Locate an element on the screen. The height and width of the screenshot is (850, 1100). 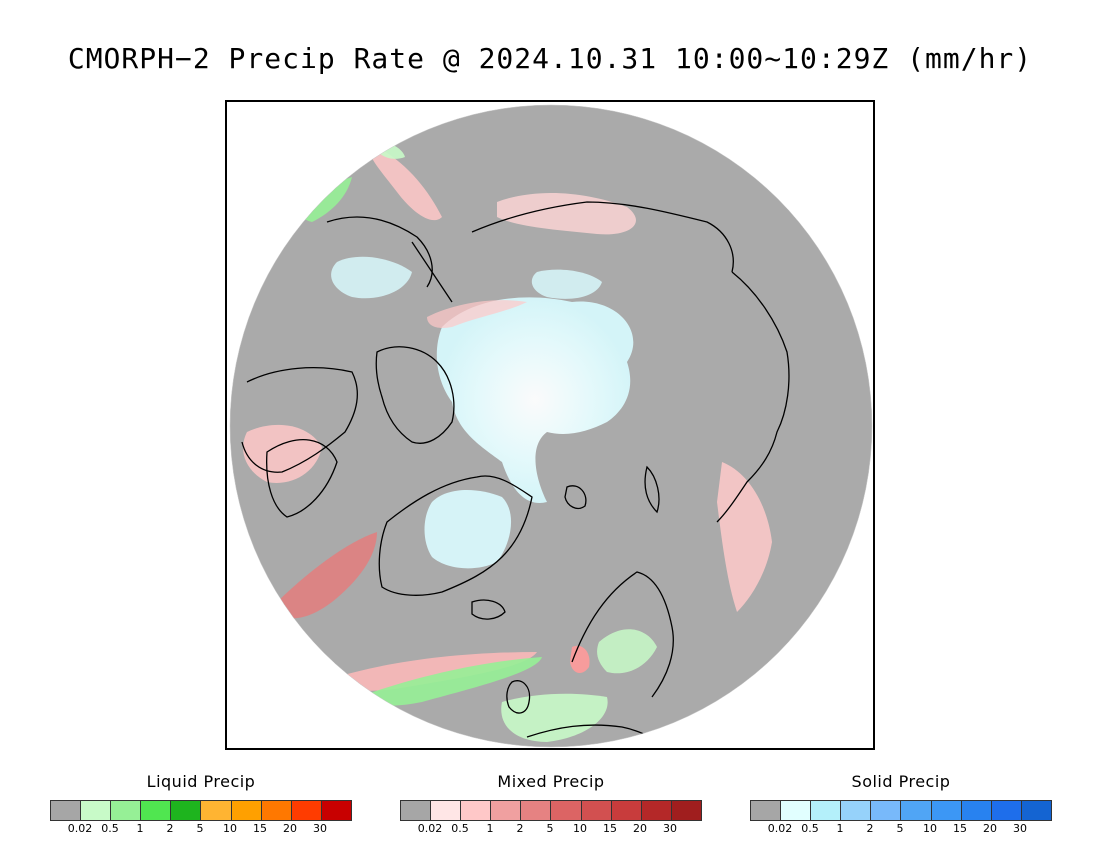
iceland-coast is located at coordinates (488, 609).